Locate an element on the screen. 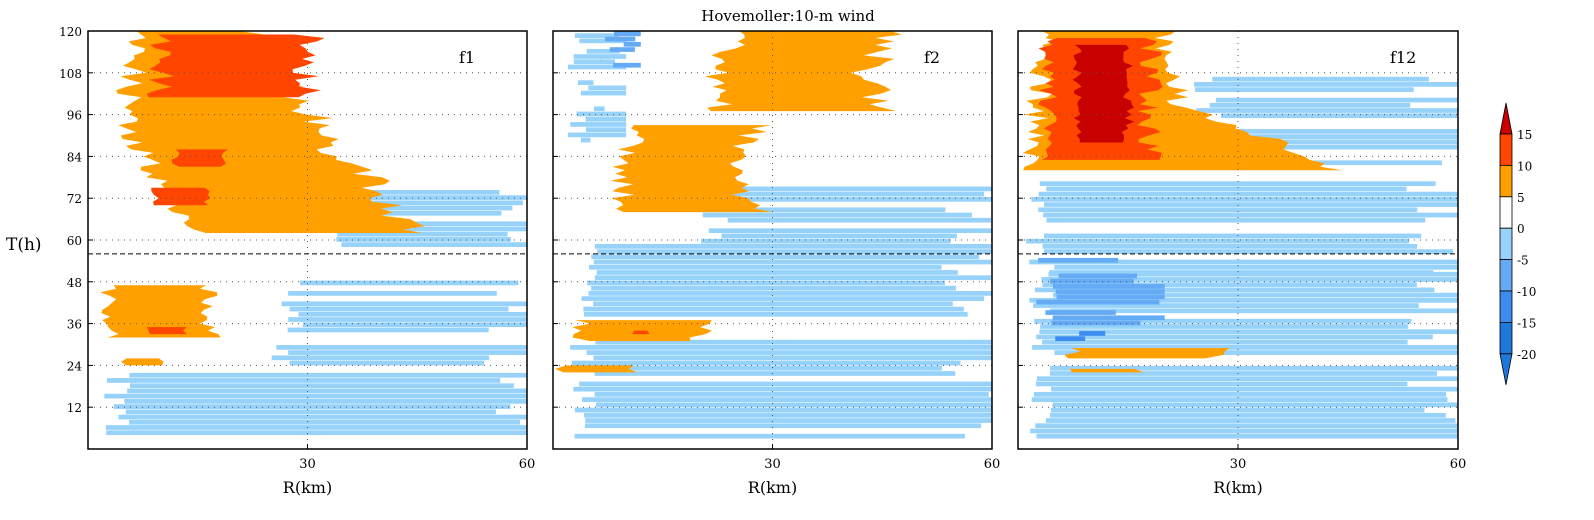 This screenshot has width=1594, height=520. y-axis-label: T(h) is located at coordinates (24, 245).